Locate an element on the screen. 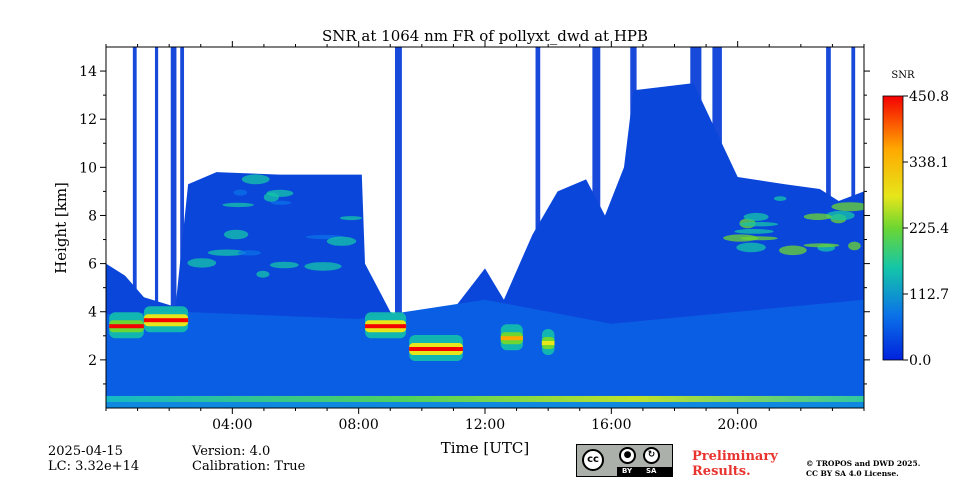  surface-band is located at coordinates (485, 404).